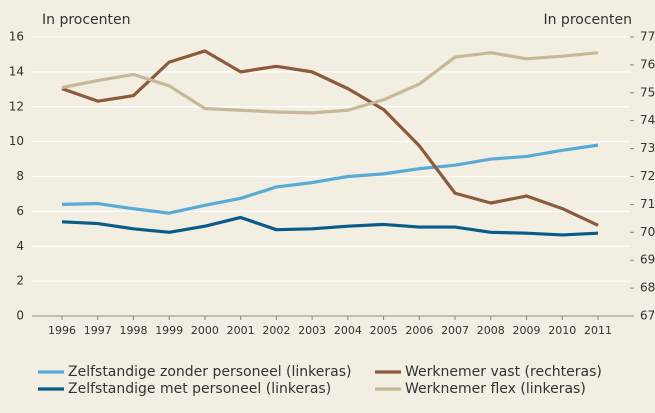 The image size is (655, 413). What do you see at coordinates (133, 330) in the screenshot?
I see `x-tick-label: 1998` at bounding box center [133, 330].